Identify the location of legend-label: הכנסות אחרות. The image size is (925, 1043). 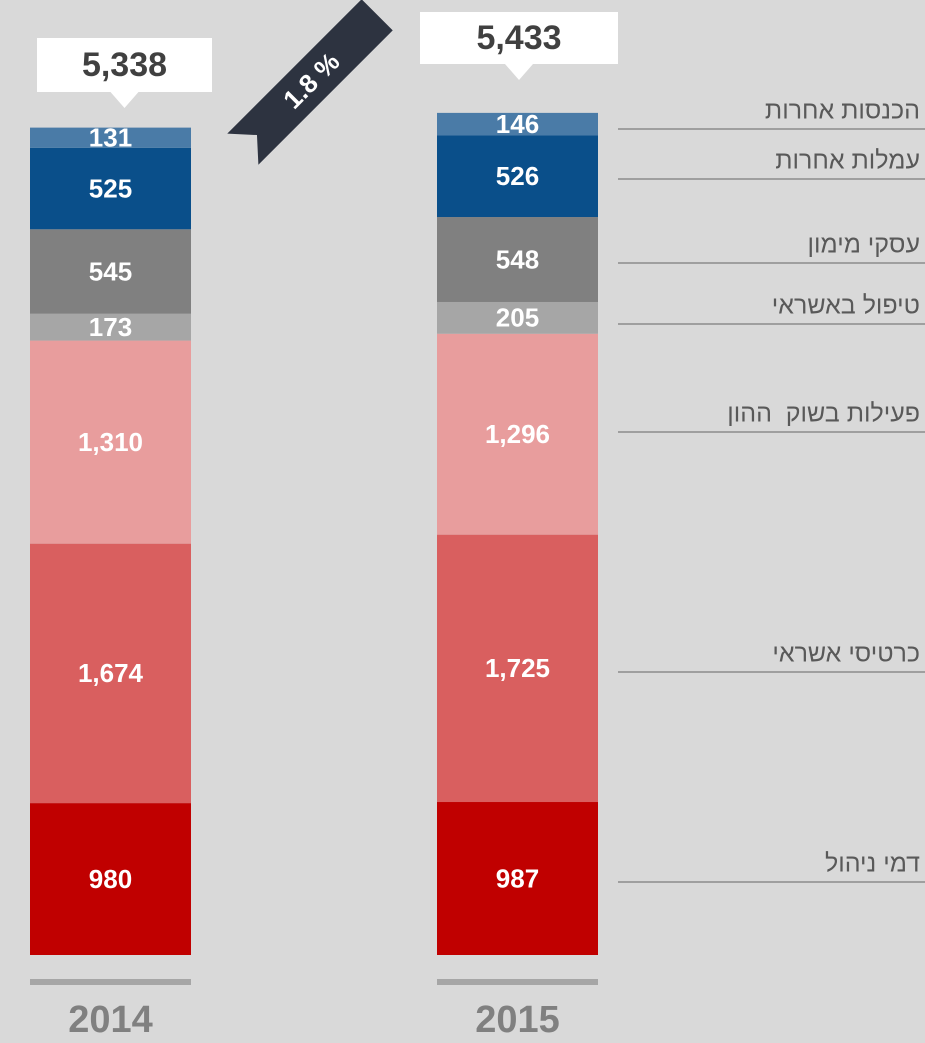
(842, 111).